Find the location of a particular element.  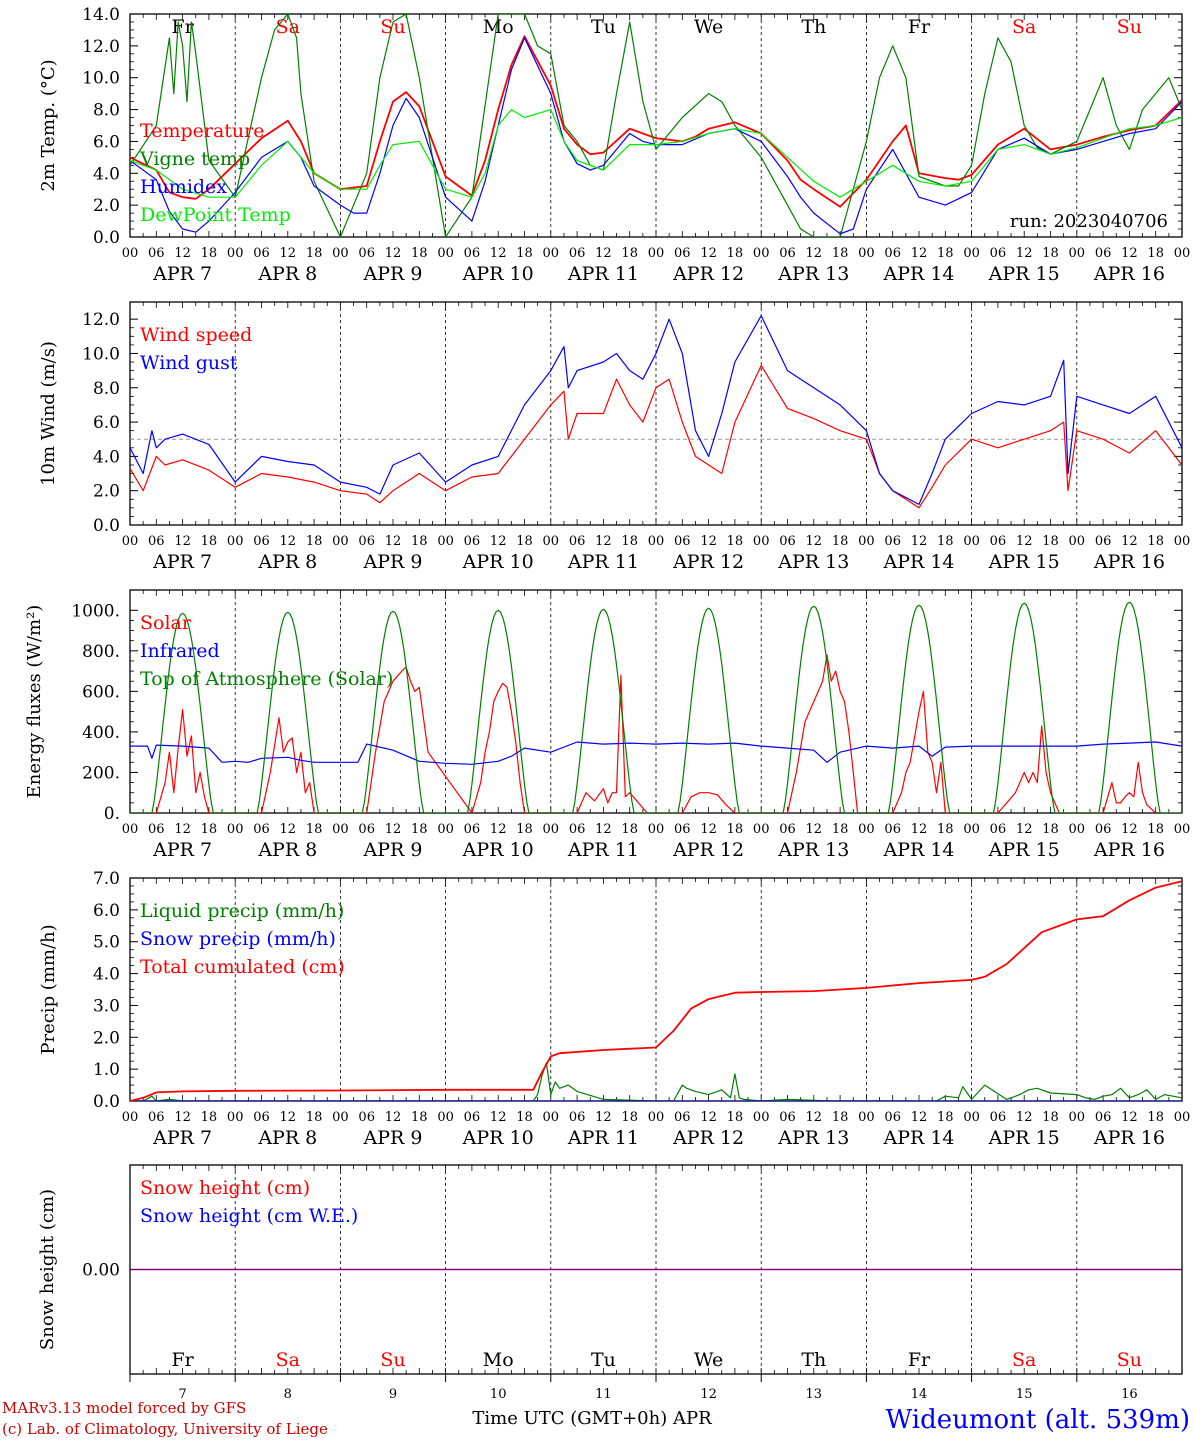

snow-day-number: 16 is located at coordinates (1129, 1394).